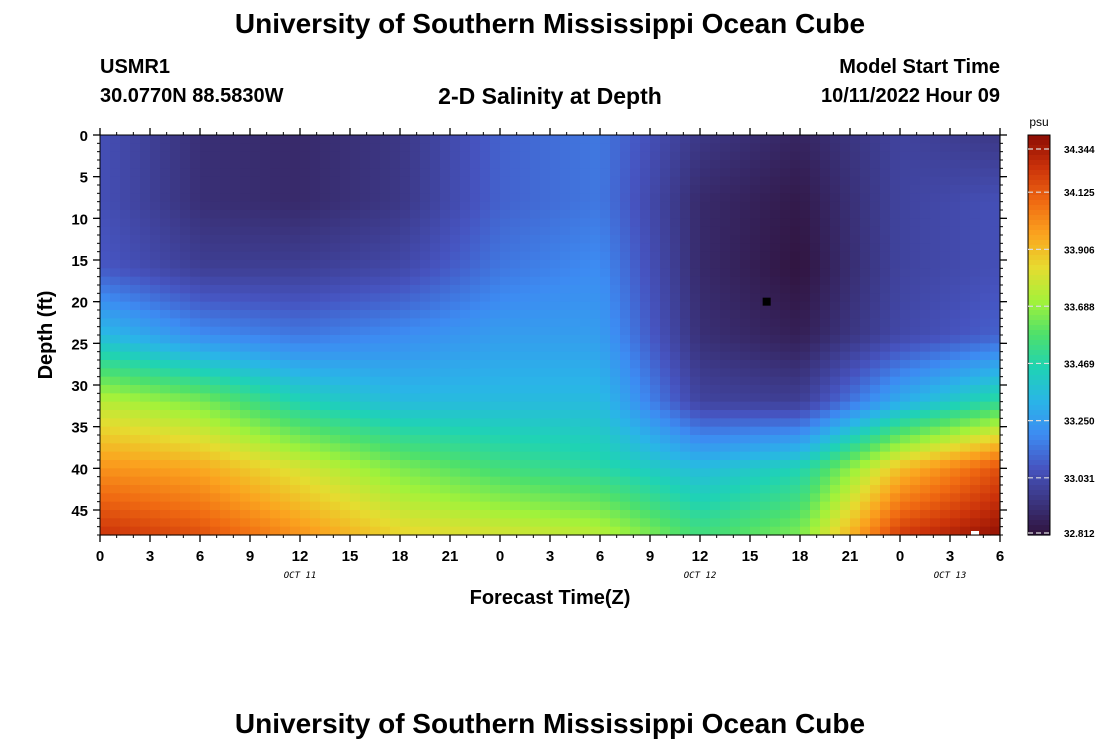 The image size is (1100, 750). I want to click on y-tick-label: 20, so click(79, 303).